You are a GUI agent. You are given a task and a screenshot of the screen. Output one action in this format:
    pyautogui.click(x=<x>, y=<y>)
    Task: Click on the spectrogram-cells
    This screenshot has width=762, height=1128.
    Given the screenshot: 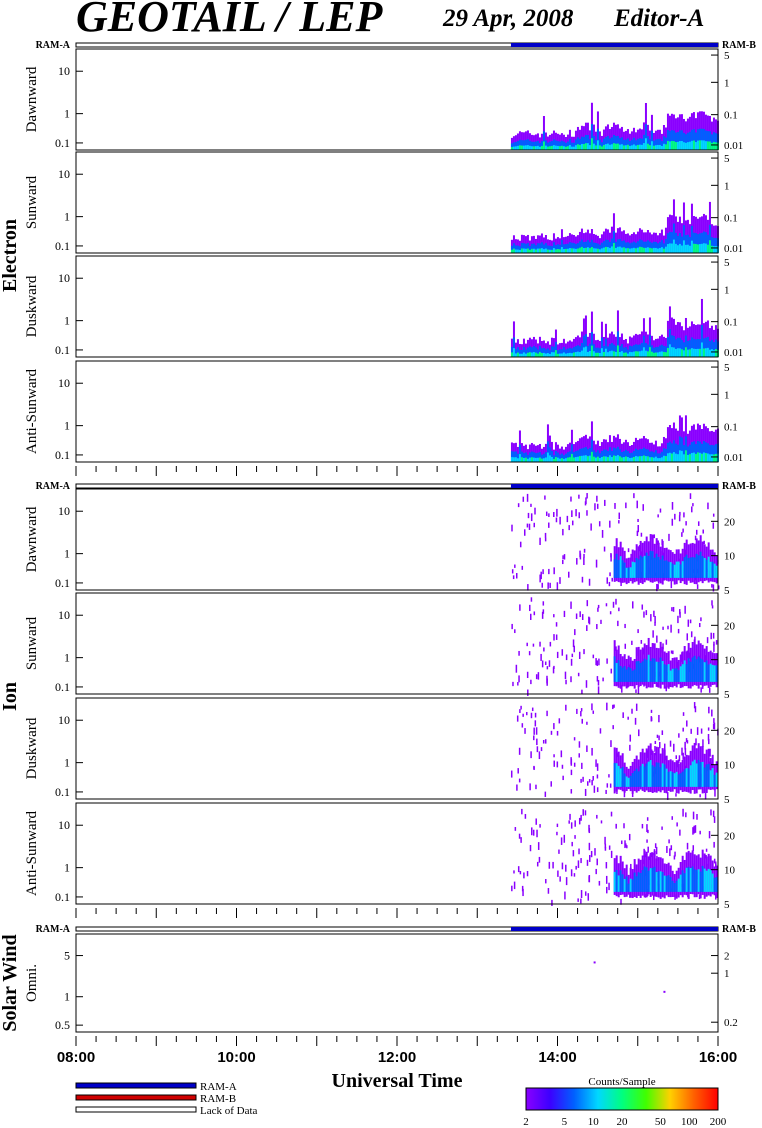 What is the action you would take?
    pyautogui.click(x=615, y=646)
    